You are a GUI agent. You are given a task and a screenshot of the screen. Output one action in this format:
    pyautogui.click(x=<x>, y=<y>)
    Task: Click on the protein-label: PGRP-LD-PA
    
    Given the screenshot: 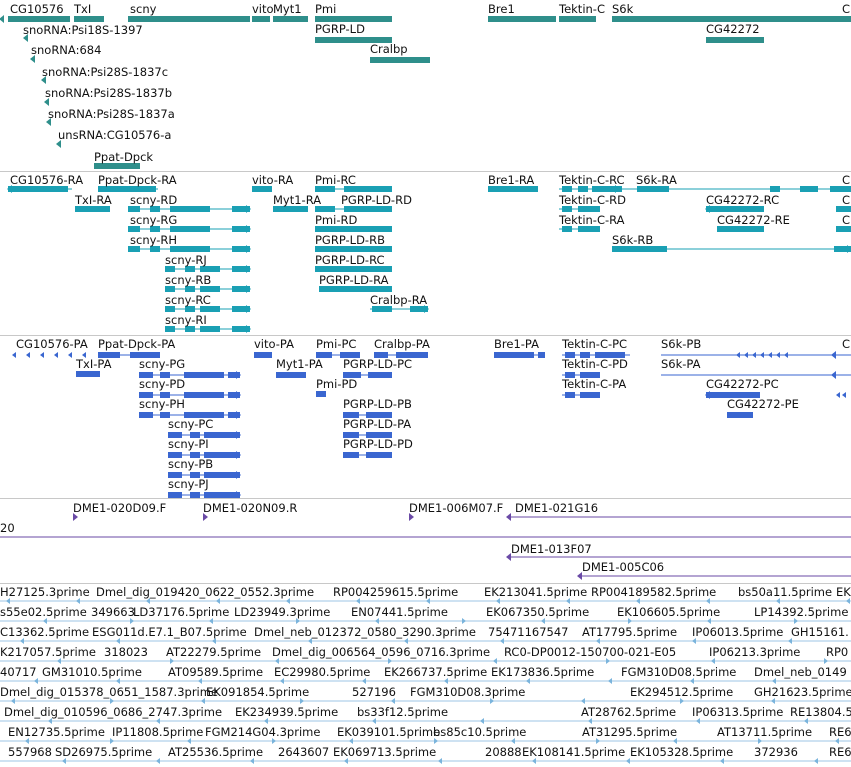 What is the action you would take?
    pyautogui.click(x=377, y=424)
    